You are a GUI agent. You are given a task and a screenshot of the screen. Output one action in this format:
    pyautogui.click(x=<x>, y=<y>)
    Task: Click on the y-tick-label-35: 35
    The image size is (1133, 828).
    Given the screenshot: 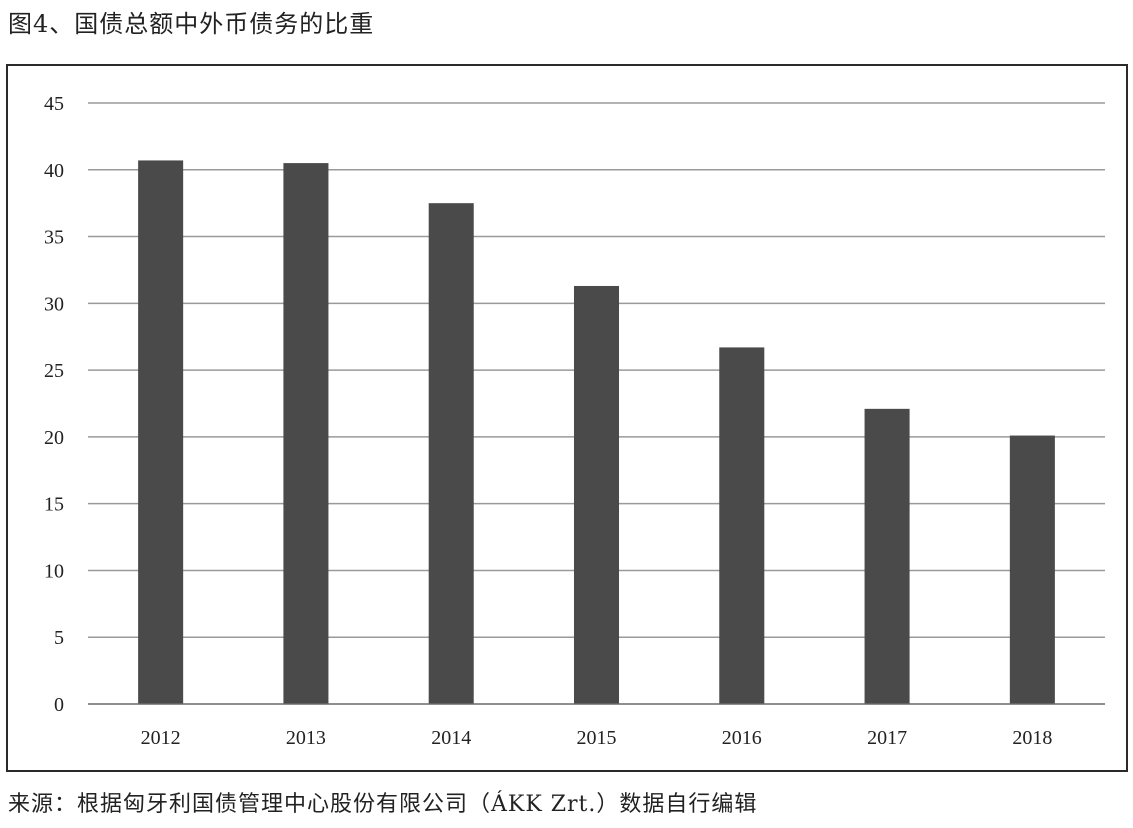 What is the action you would take?
    pyautogui.click(x=54, y=238)
    